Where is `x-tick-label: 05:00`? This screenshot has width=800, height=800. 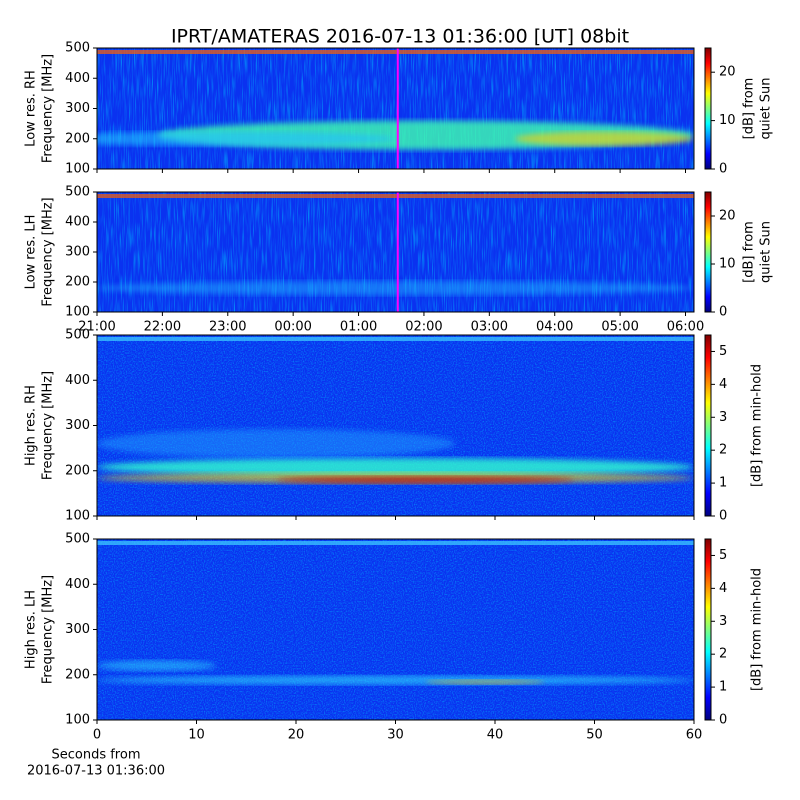 x-tick-label: 05:00 is located at coordinates (619, 327).